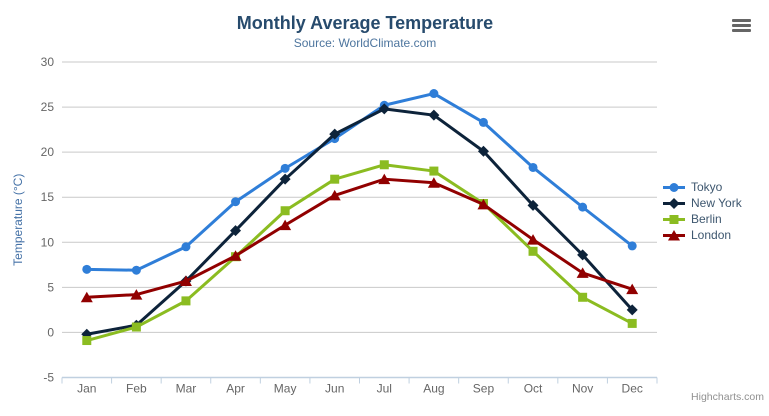 This screenshot has width=769, height=416. Describe the element at coordinates (235, 389) in the screenshot. I see `x-axis-label: Apr` at that location.